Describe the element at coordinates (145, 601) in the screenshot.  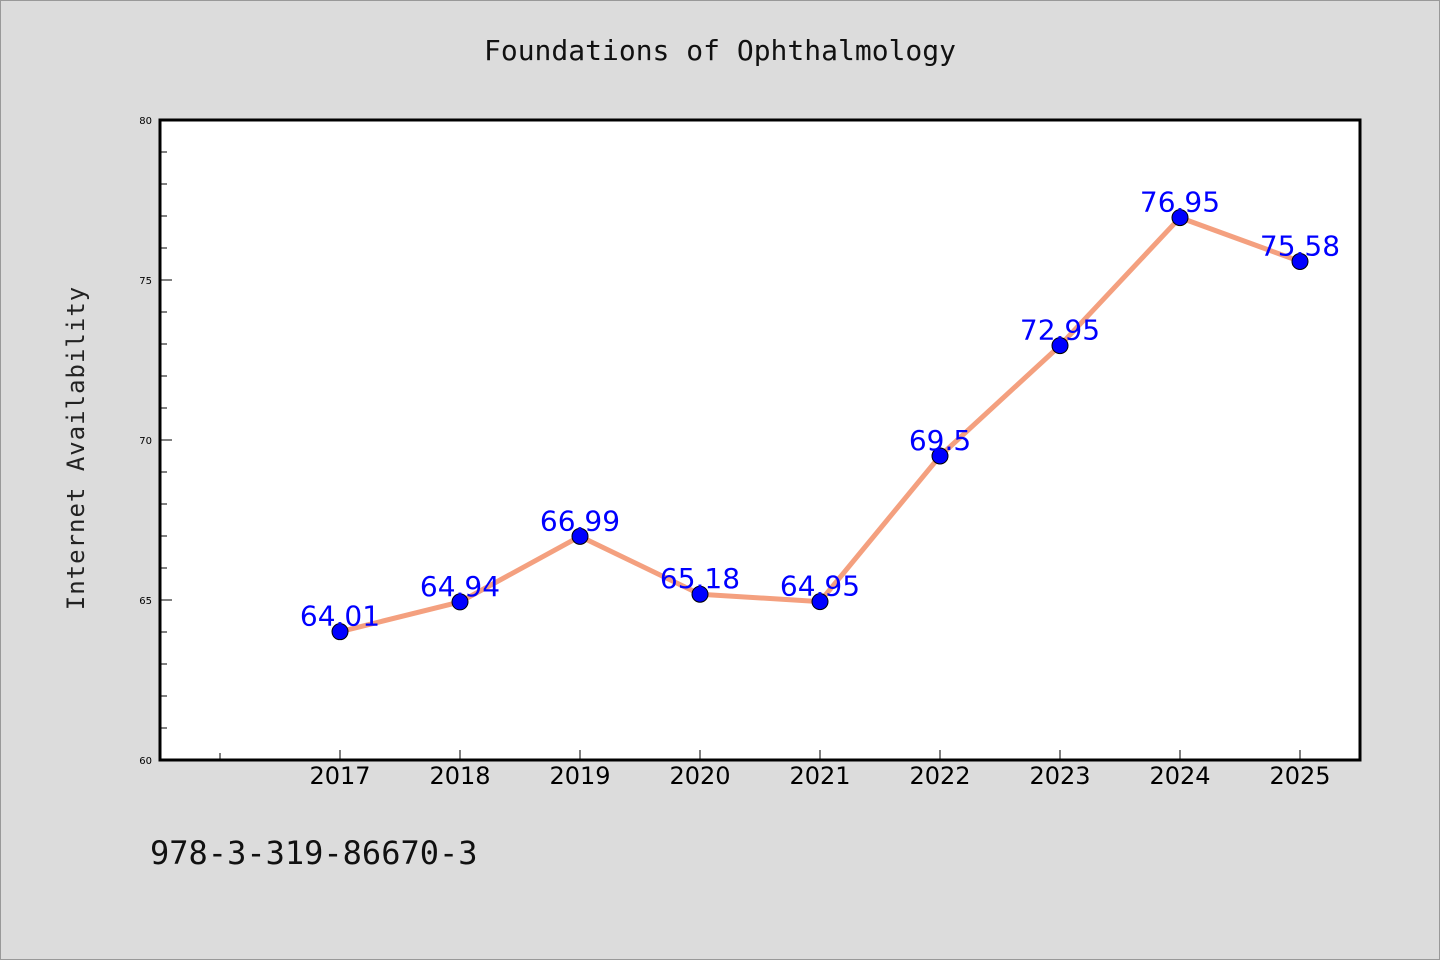
I see `y-tick-label: 65` at that location.